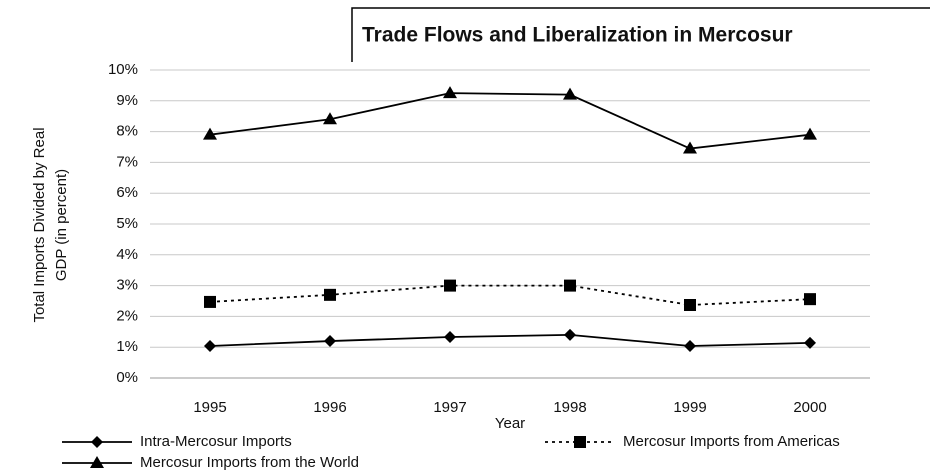  I want to click on title-box, so click(640, 34).